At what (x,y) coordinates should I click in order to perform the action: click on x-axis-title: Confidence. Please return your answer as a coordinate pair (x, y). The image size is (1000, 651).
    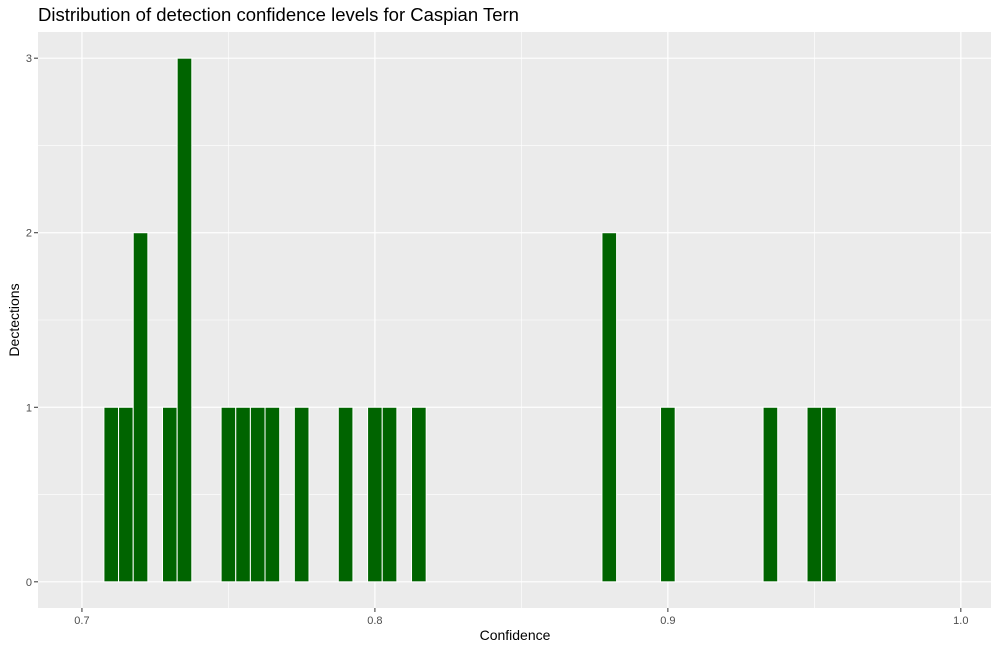
    Looking at the image, I should click on (515, 635).